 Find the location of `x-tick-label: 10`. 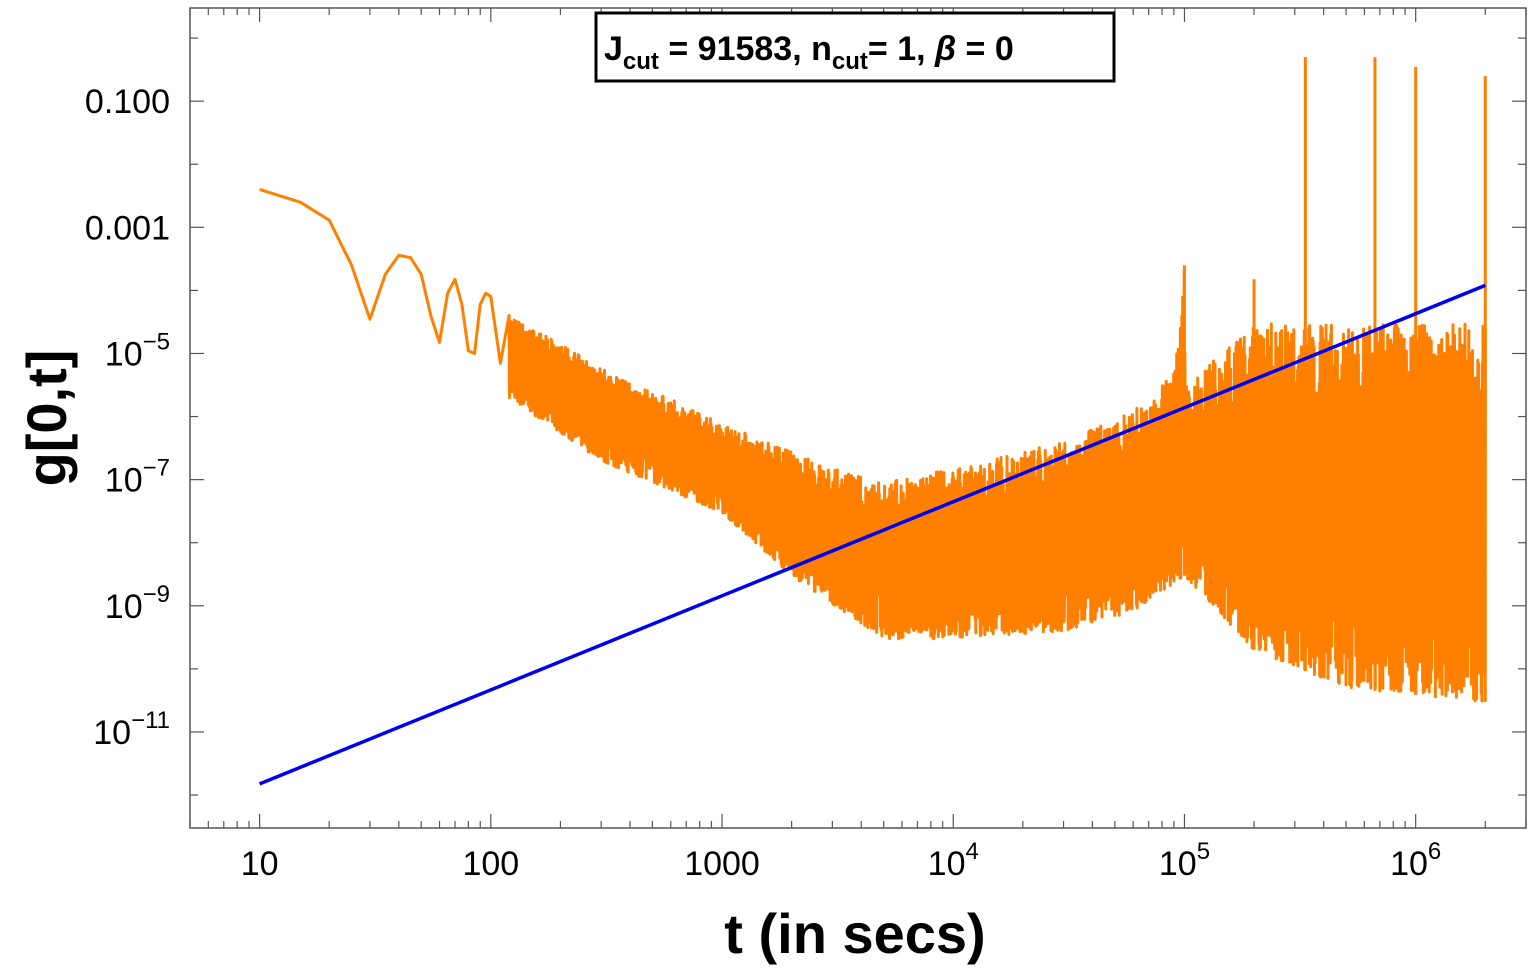

x-tick-label: 10 is located at coordinates (260, 864).